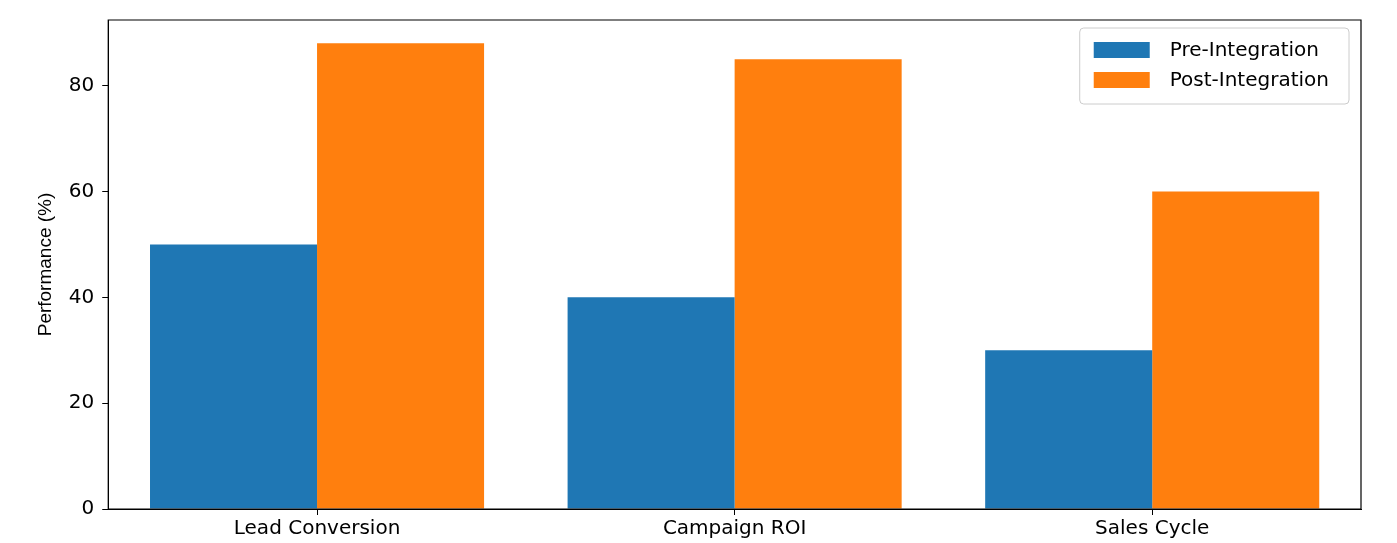 This screenshot has height=543, width=1397. I want to click on x-tick-label: Lead Conversion, so click(317, 527).